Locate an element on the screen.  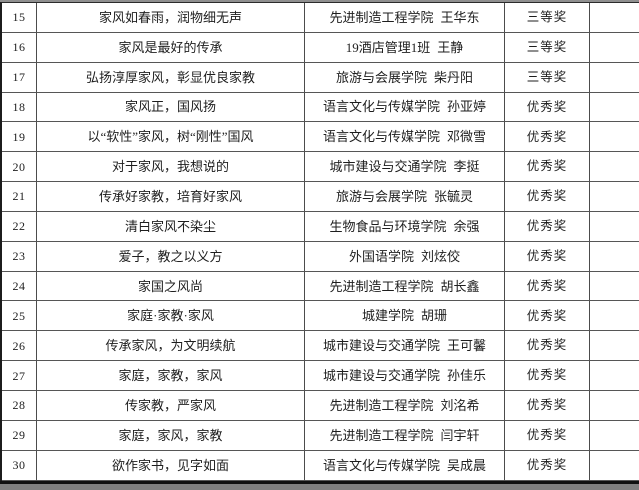
affiliation-name-cell: 先进制造工程学院 王华东 is located at coordinates (405, 18).